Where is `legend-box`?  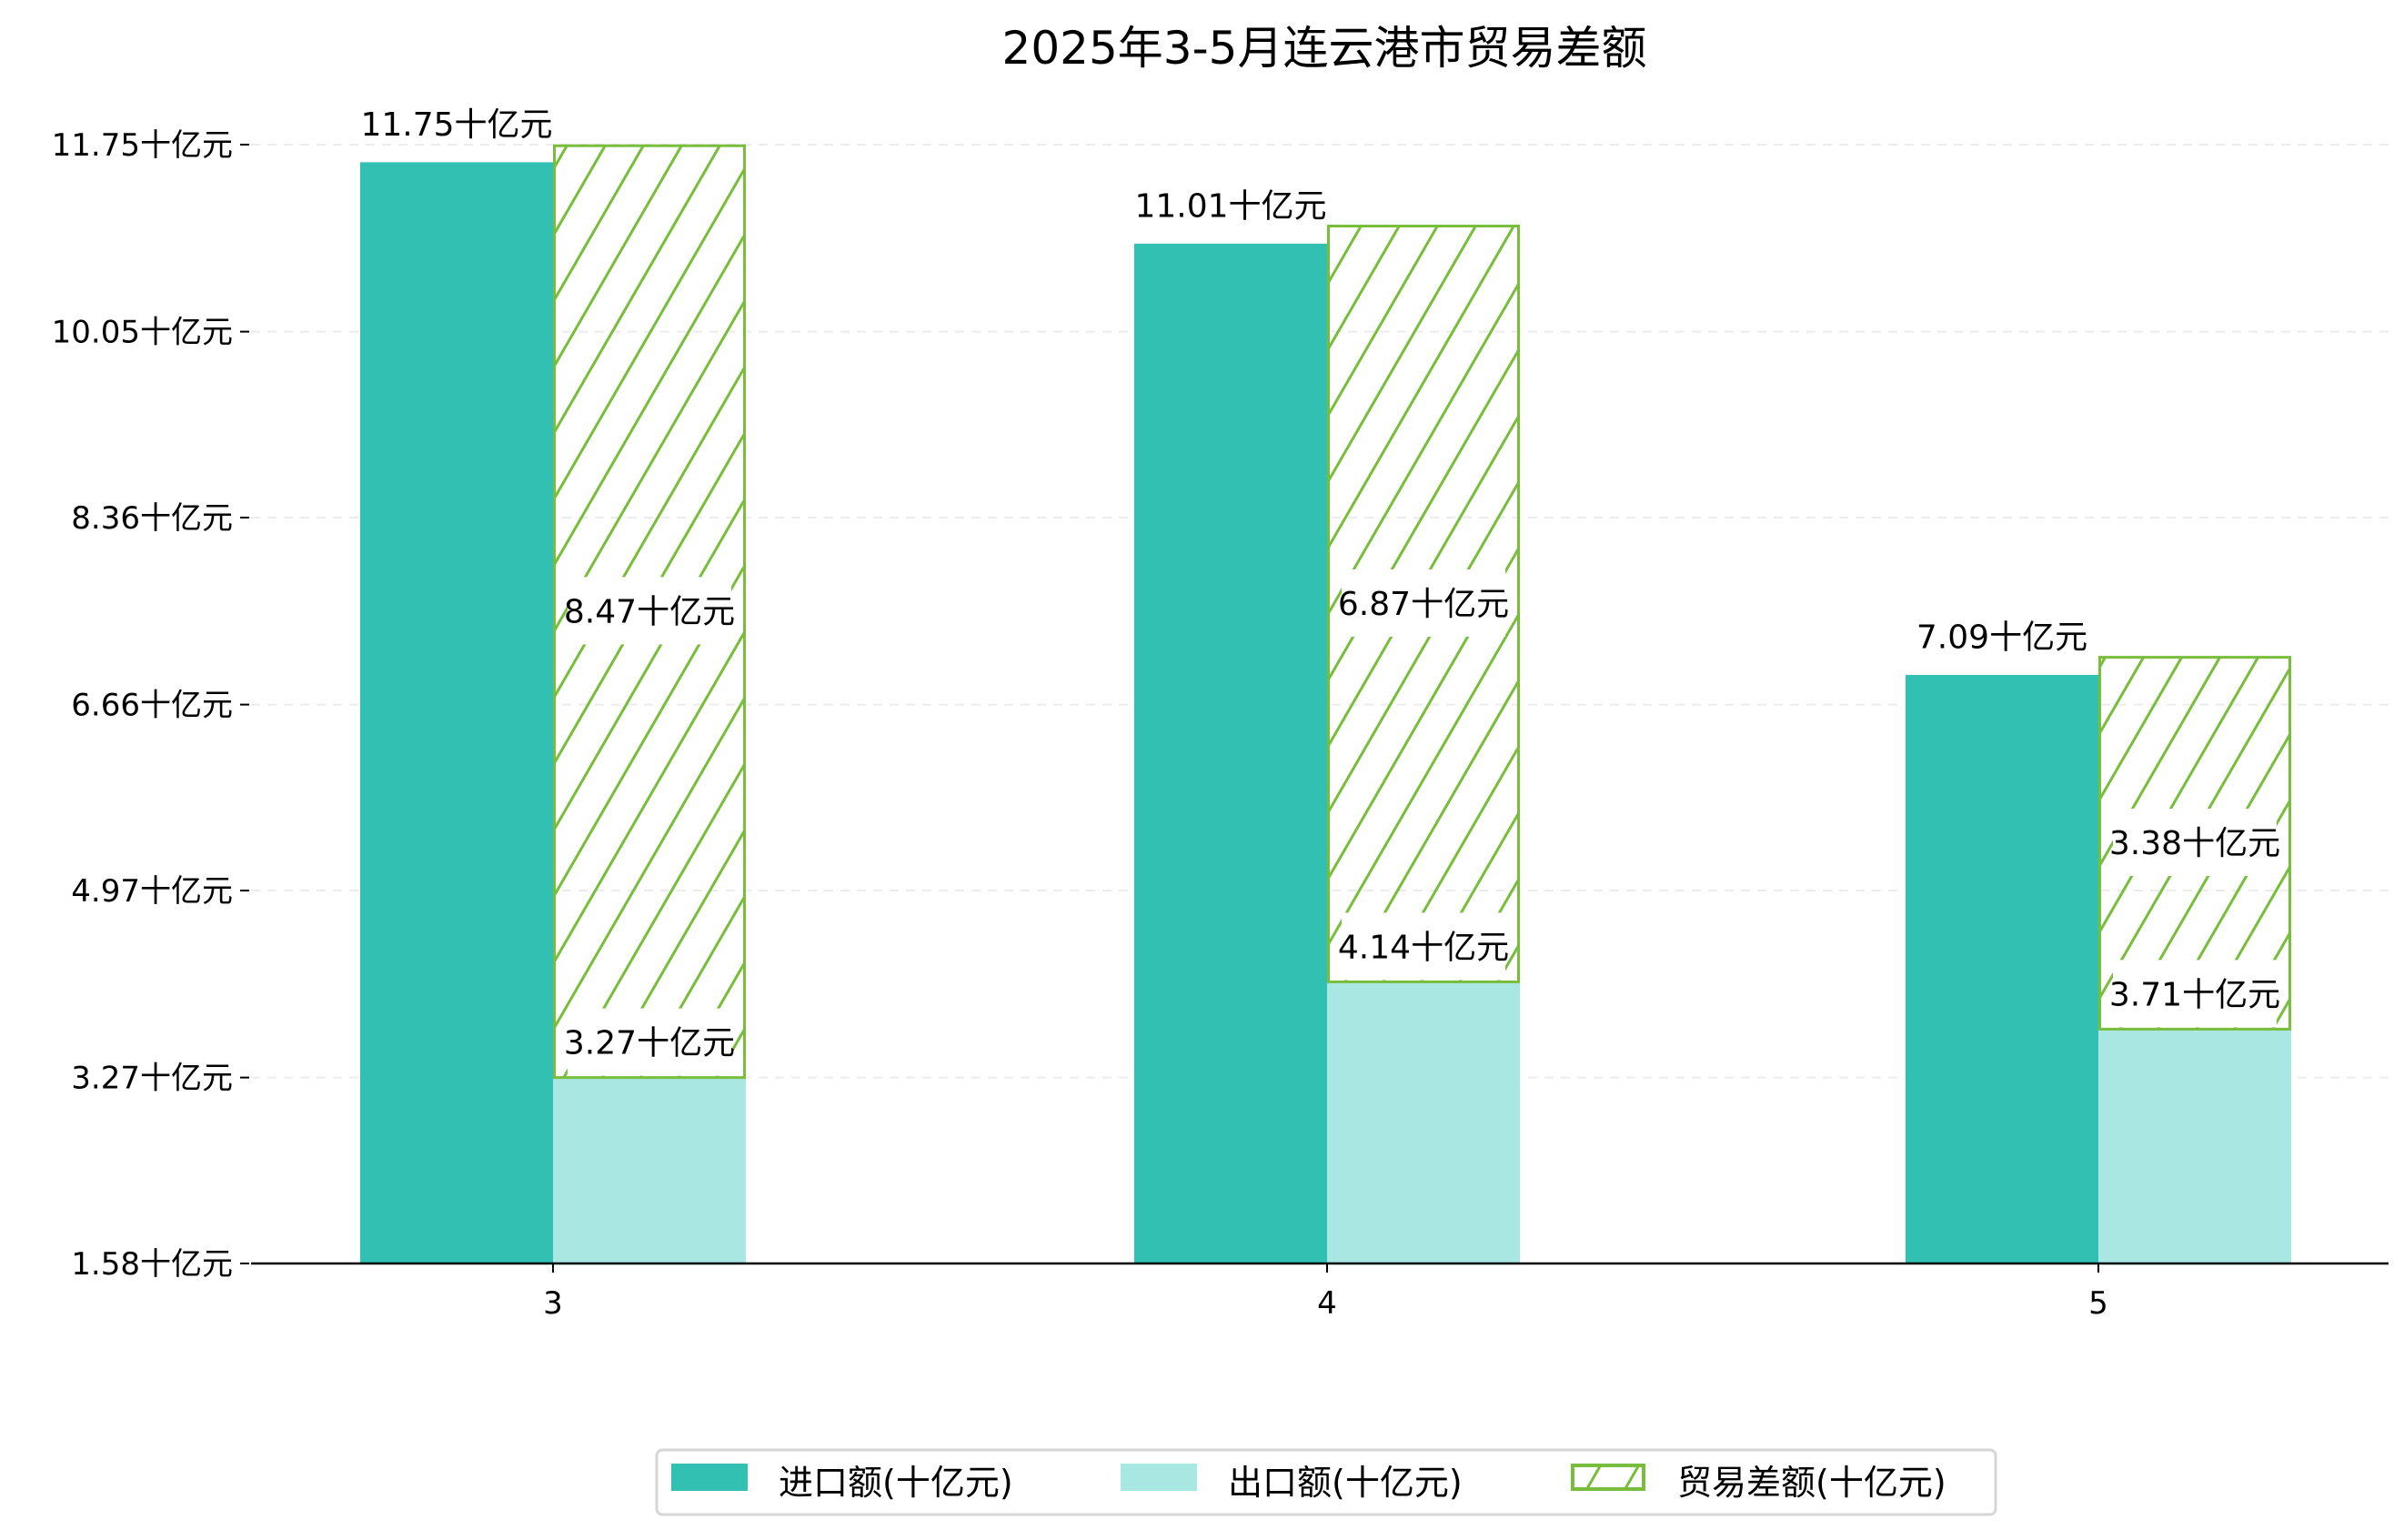
legend-box is located at coordinates (1326, 1482).